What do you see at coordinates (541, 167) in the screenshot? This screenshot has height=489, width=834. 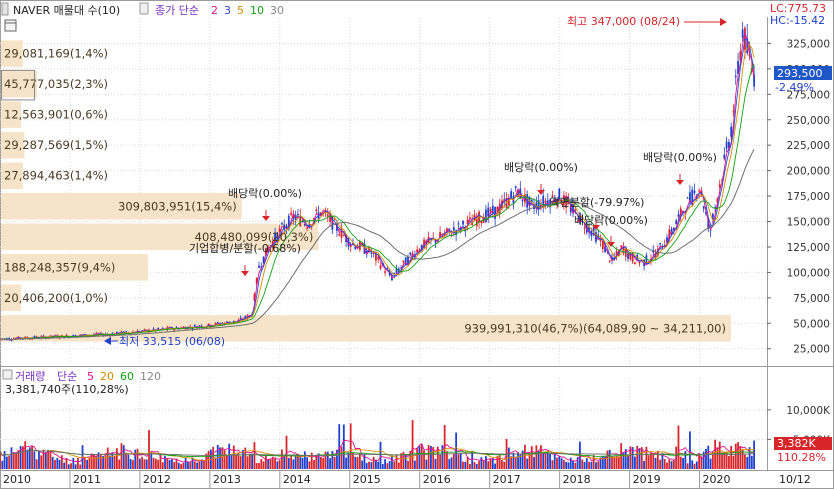 I see `annotation-div2: 배당락(0.00%)` at bounding box center [541, 167].